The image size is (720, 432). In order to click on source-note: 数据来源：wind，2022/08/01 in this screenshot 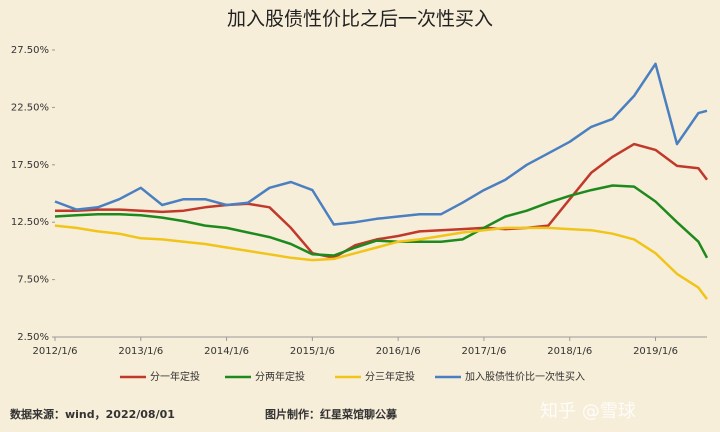, I will do `click(92, 414)`.